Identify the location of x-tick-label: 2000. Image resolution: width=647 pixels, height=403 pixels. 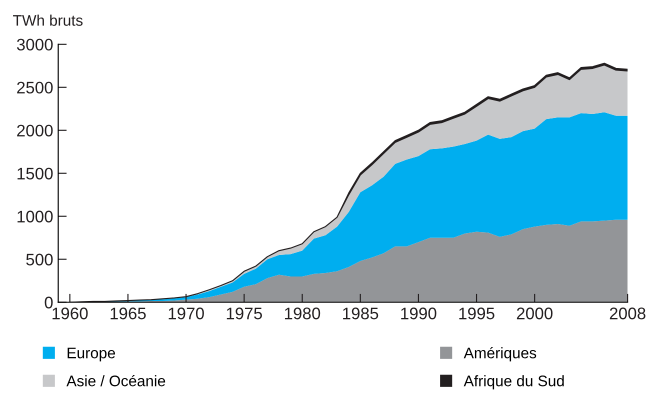
(534, 314).